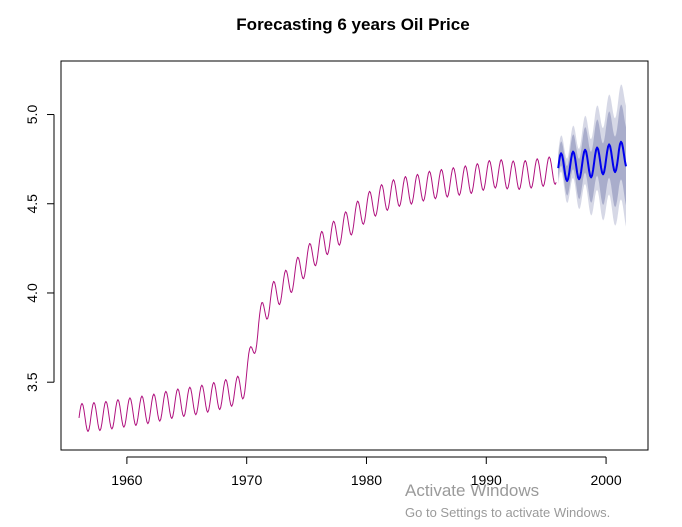 This screenshot has height=527, width=682. What do you see at coordinates (508, 512) in the screenshot?
I see `watermark-subtitle: Go to Settings to activate Windows.` at bounding box center [508, 512].